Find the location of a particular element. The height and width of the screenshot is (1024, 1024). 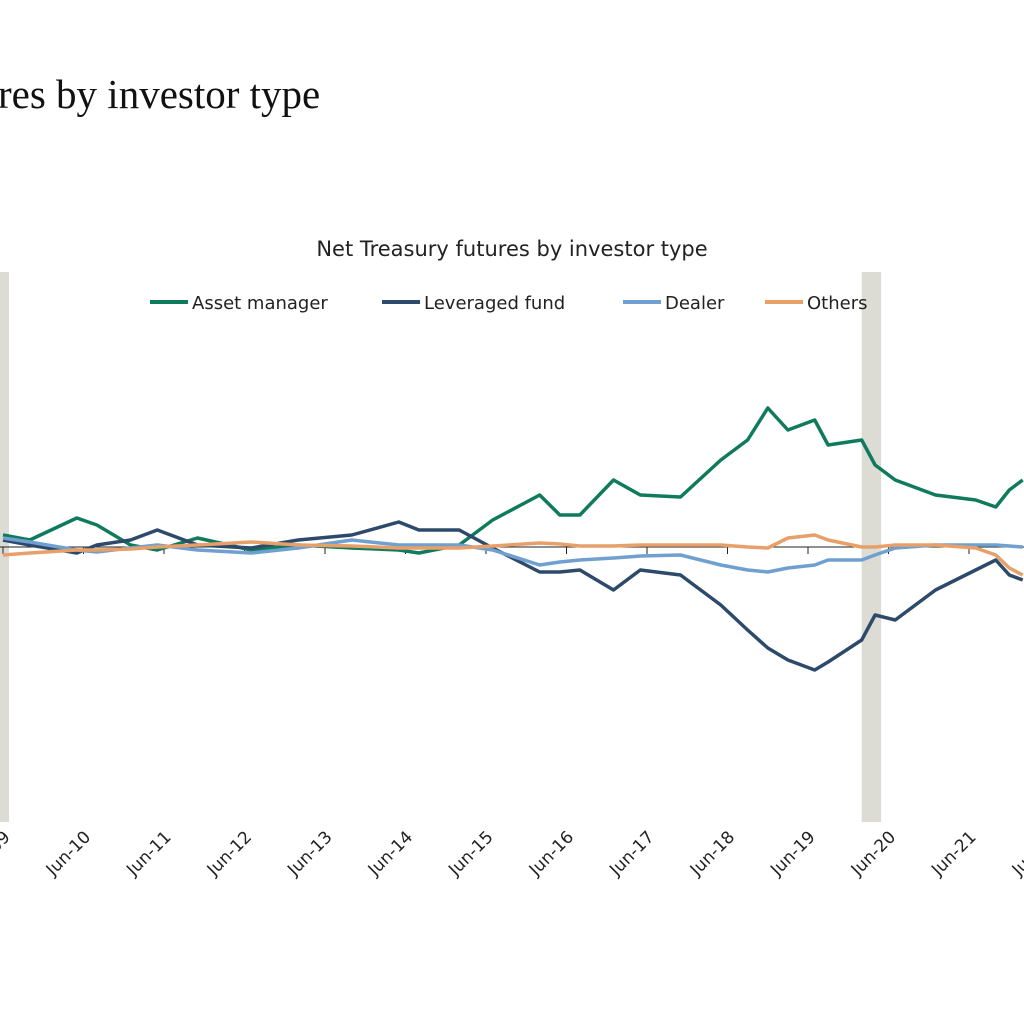

x-tick-label: Jun-22 is located at coordinates (1016, 853).